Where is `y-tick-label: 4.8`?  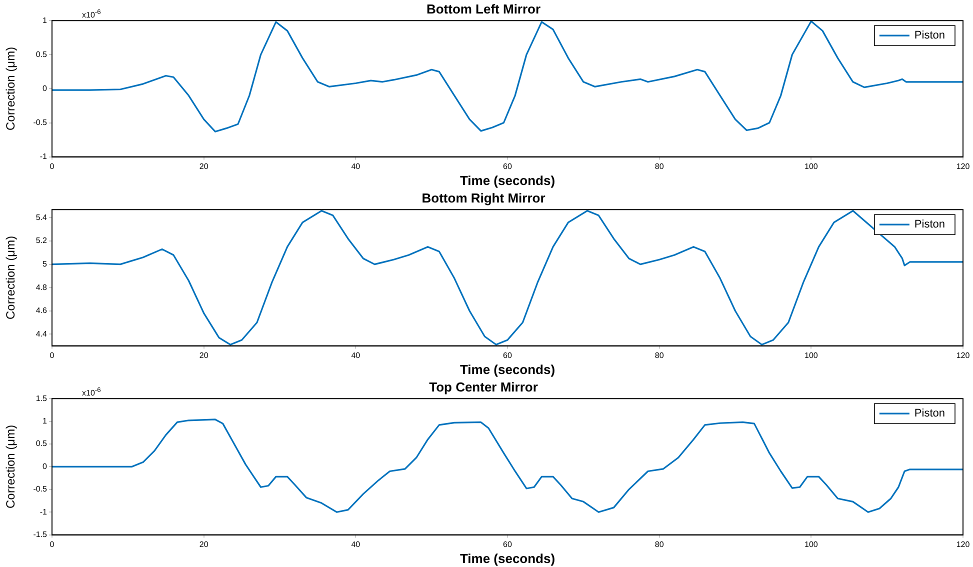
y-tick-label: 4.8 is located at coordinates (42, 287).